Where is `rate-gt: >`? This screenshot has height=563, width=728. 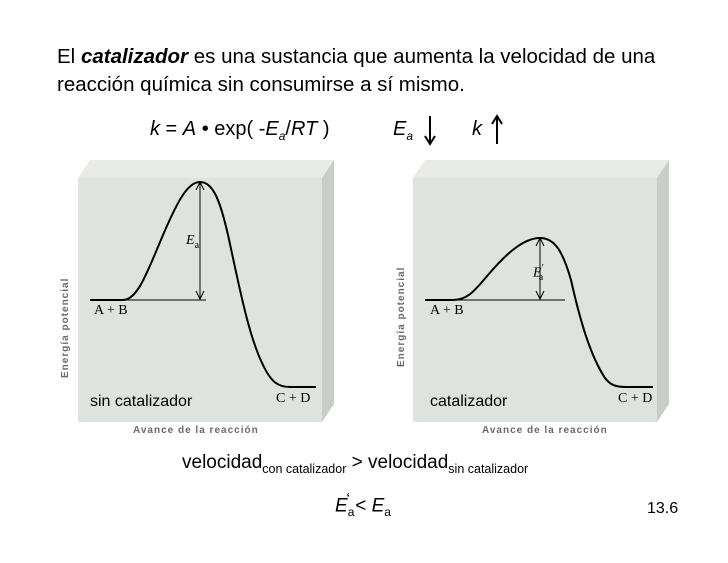 rate-gt: > is located at coordinates (357, 462).